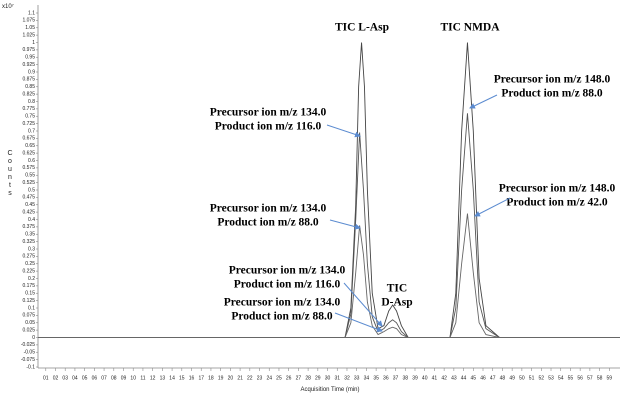 The image size is (625, 402). I want to click on x-tick-label: 33, so click(357, 378).